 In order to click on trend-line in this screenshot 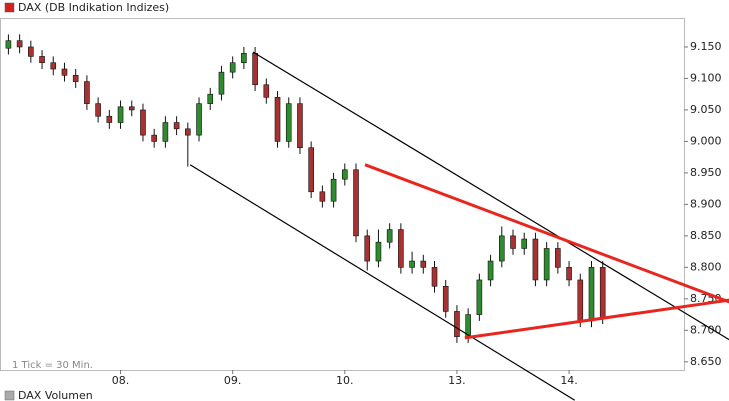, I will do `click(596, 319)`.